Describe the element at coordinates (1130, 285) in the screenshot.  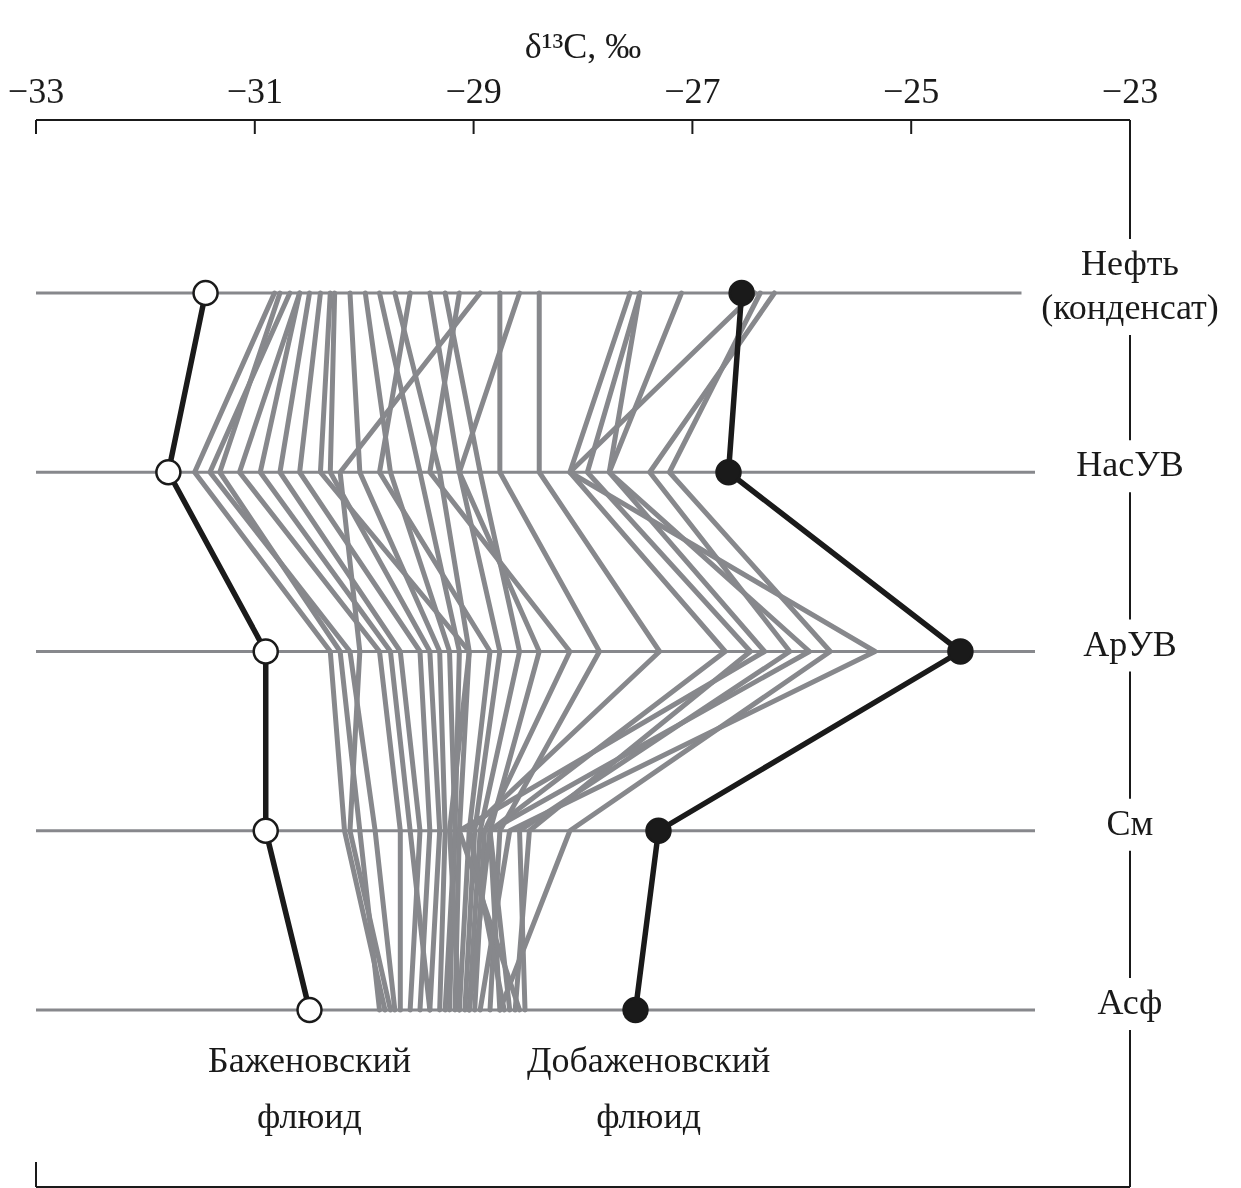
I see `y-tick-label: Нефть (конденсат)` at that location.